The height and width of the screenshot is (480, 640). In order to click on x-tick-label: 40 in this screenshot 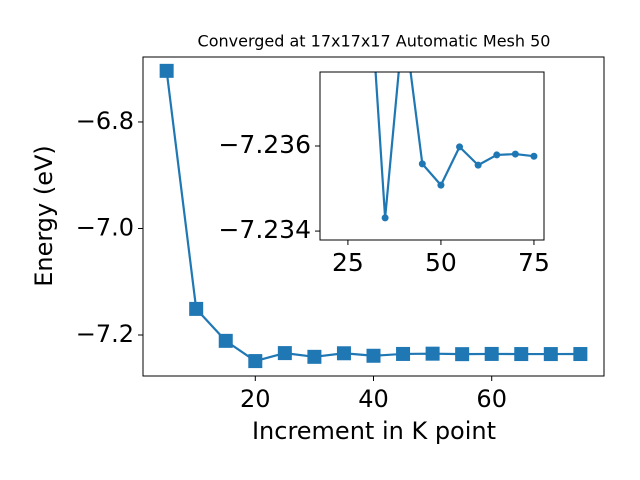, I will do `click(373, 399)`.